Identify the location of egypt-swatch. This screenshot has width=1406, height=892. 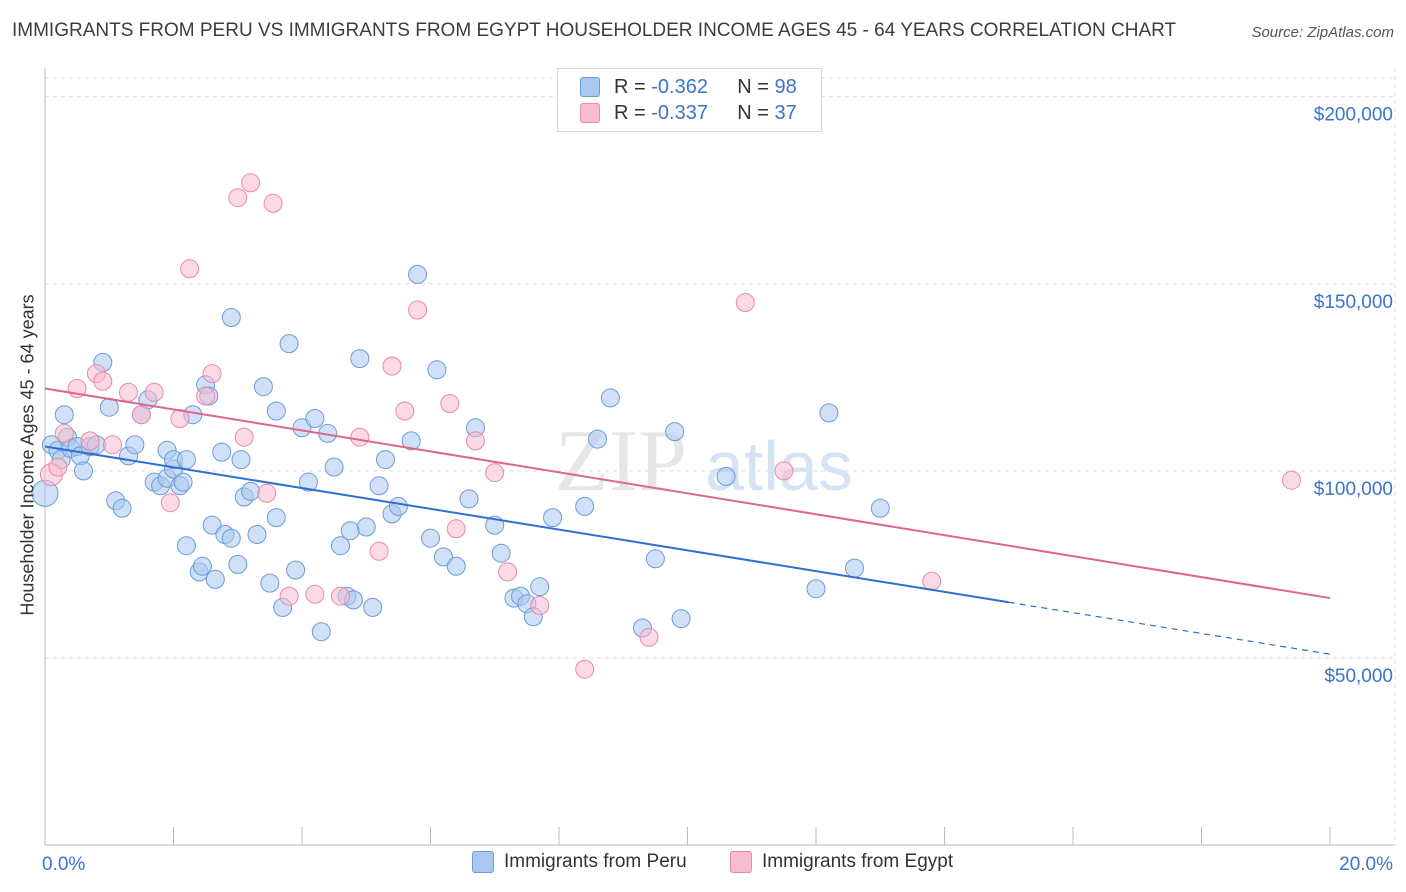
(590, 113).